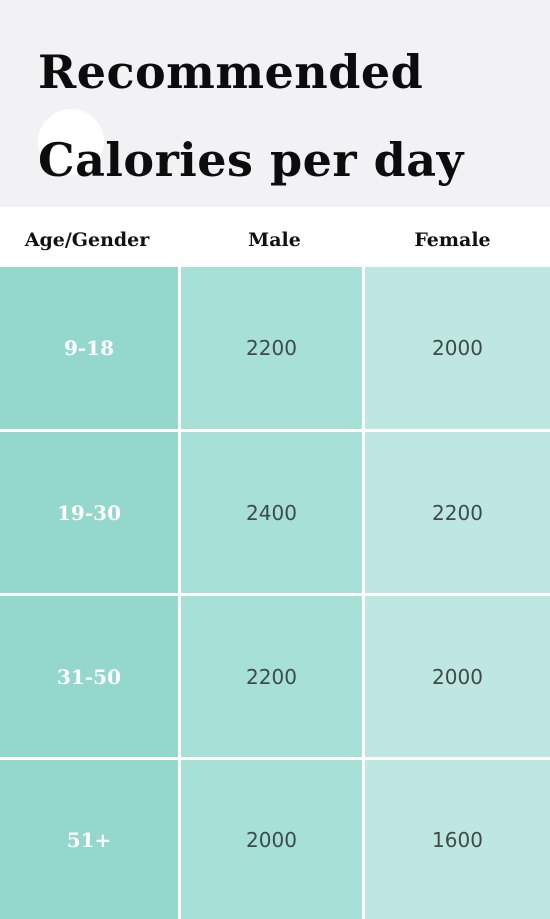  I want to click on cell-female: 1600, so click(457, 839).